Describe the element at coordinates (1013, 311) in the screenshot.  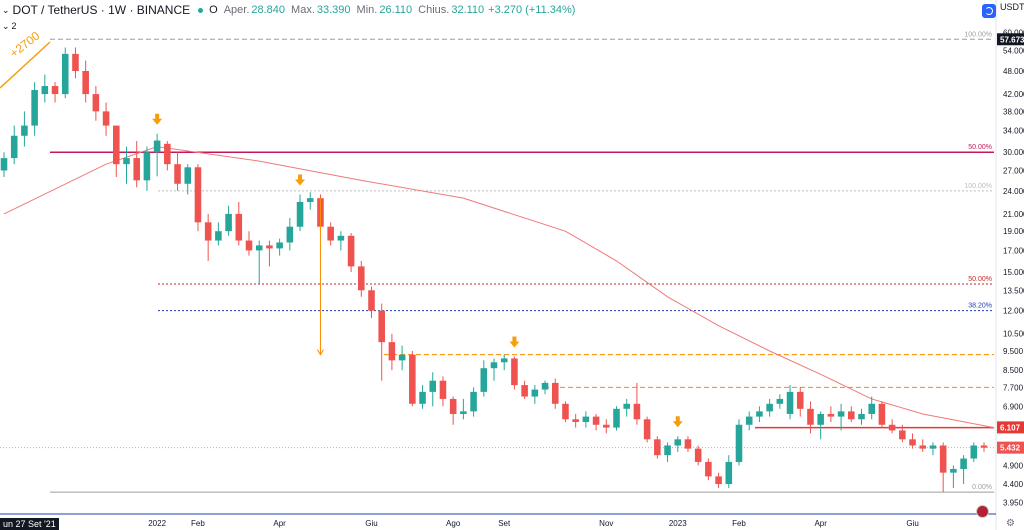
I see `y-tick-label: 12.000` at that location.